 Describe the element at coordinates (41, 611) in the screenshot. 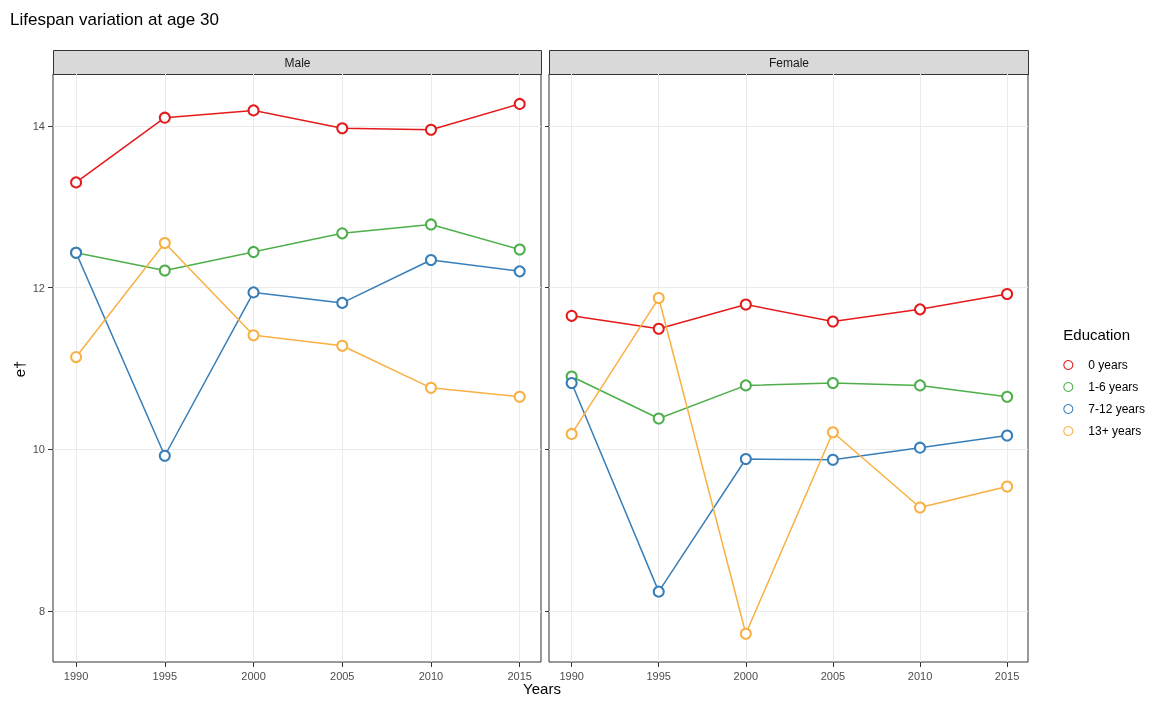

I see `y-tick-label: 8` at that location.